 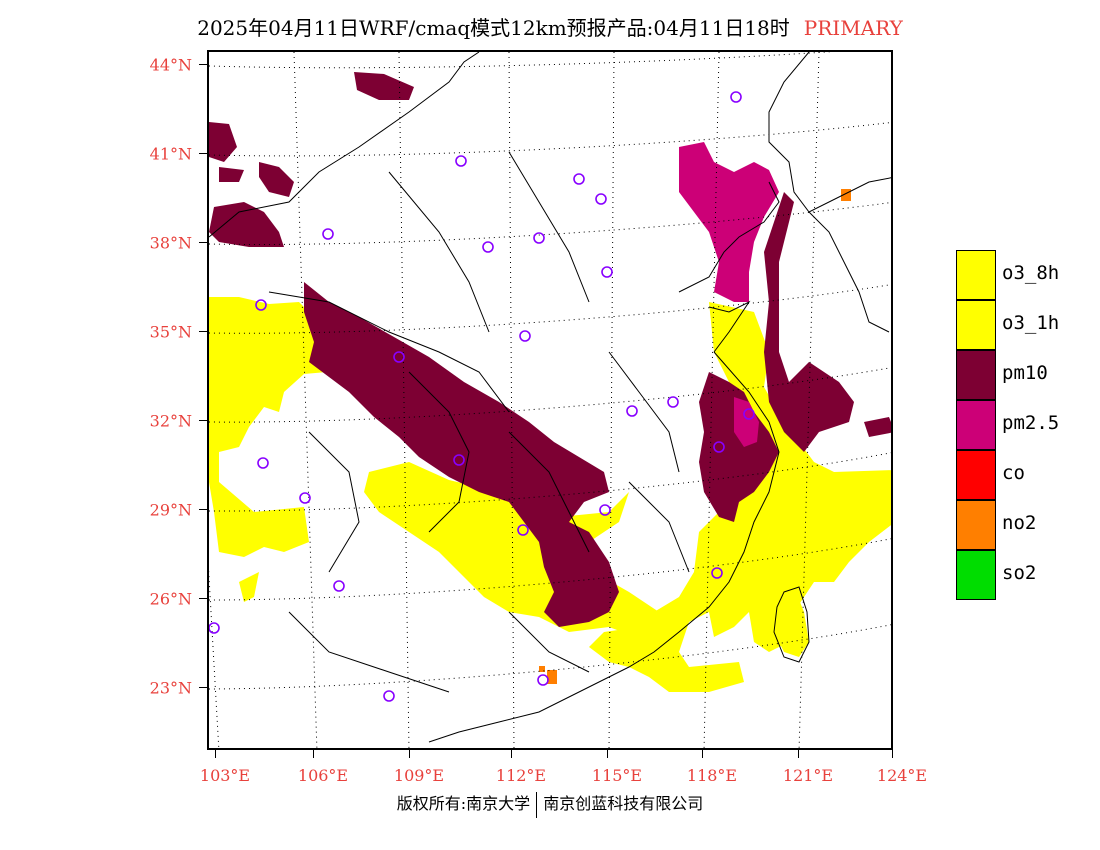 I want to click on national-border-north, so click(x=344, y=145).